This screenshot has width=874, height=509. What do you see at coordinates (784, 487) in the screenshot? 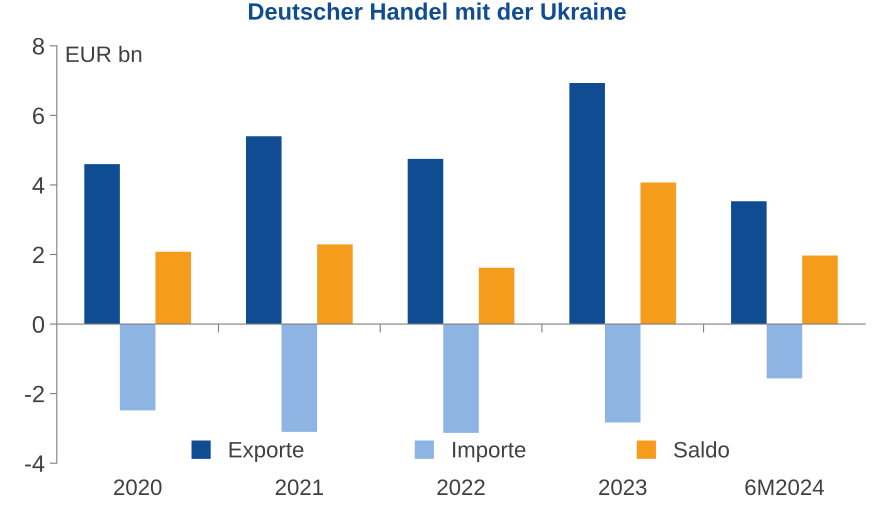
I see `x-tick-label: 6M2024` at bounding box center [784, 487].